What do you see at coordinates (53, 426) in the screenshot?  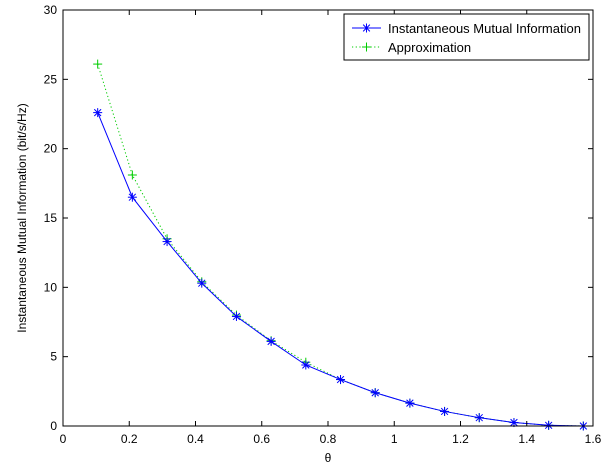 I see `y-tick-label: 0` at bounding box center [53, 426].